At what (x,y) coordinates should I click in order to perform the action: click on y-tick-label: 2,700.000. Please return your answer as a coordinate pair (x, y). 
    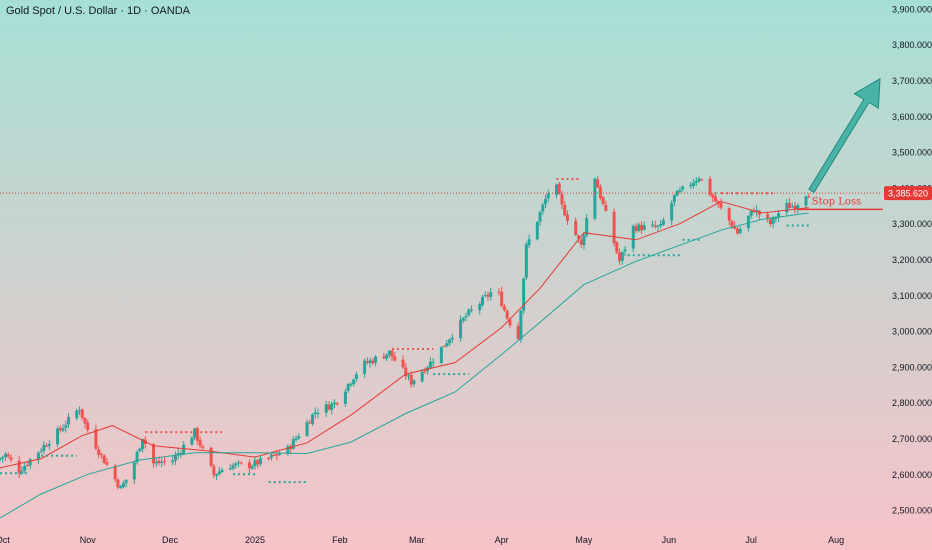
    Looking at the image, I should click on (912, 439).